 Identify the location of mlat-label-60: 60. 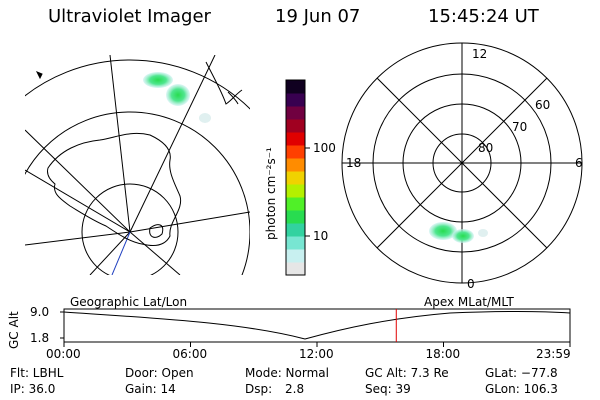
(543, 105).